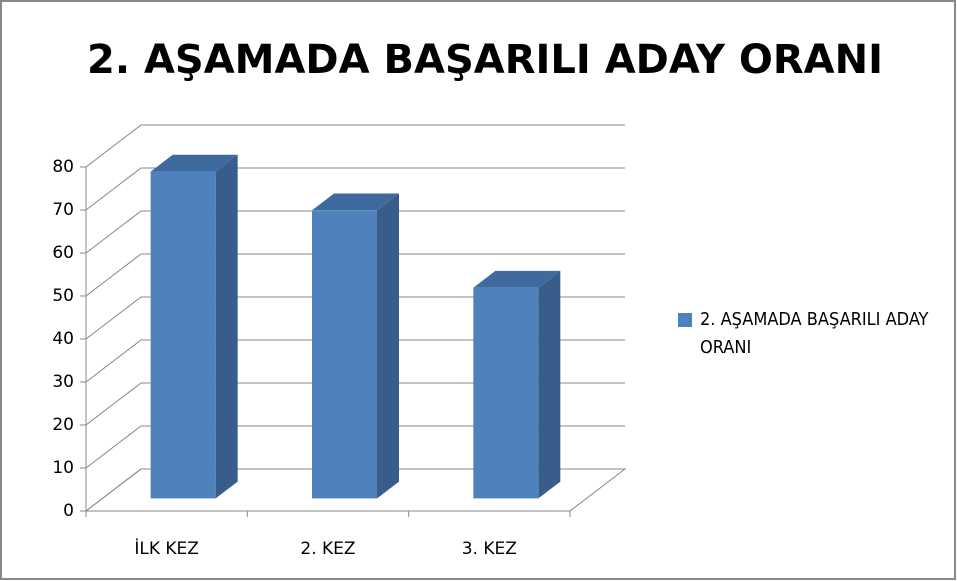 This screenshot has width=957, height=581. I want to click on x-tick-label: 3. KEZ, so click(489, 549).